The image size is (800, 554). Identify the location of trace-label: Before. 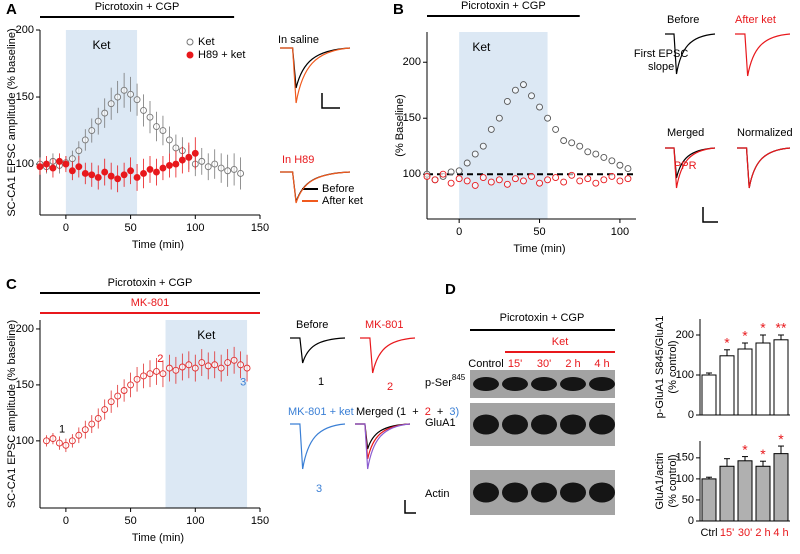
(683, 20).